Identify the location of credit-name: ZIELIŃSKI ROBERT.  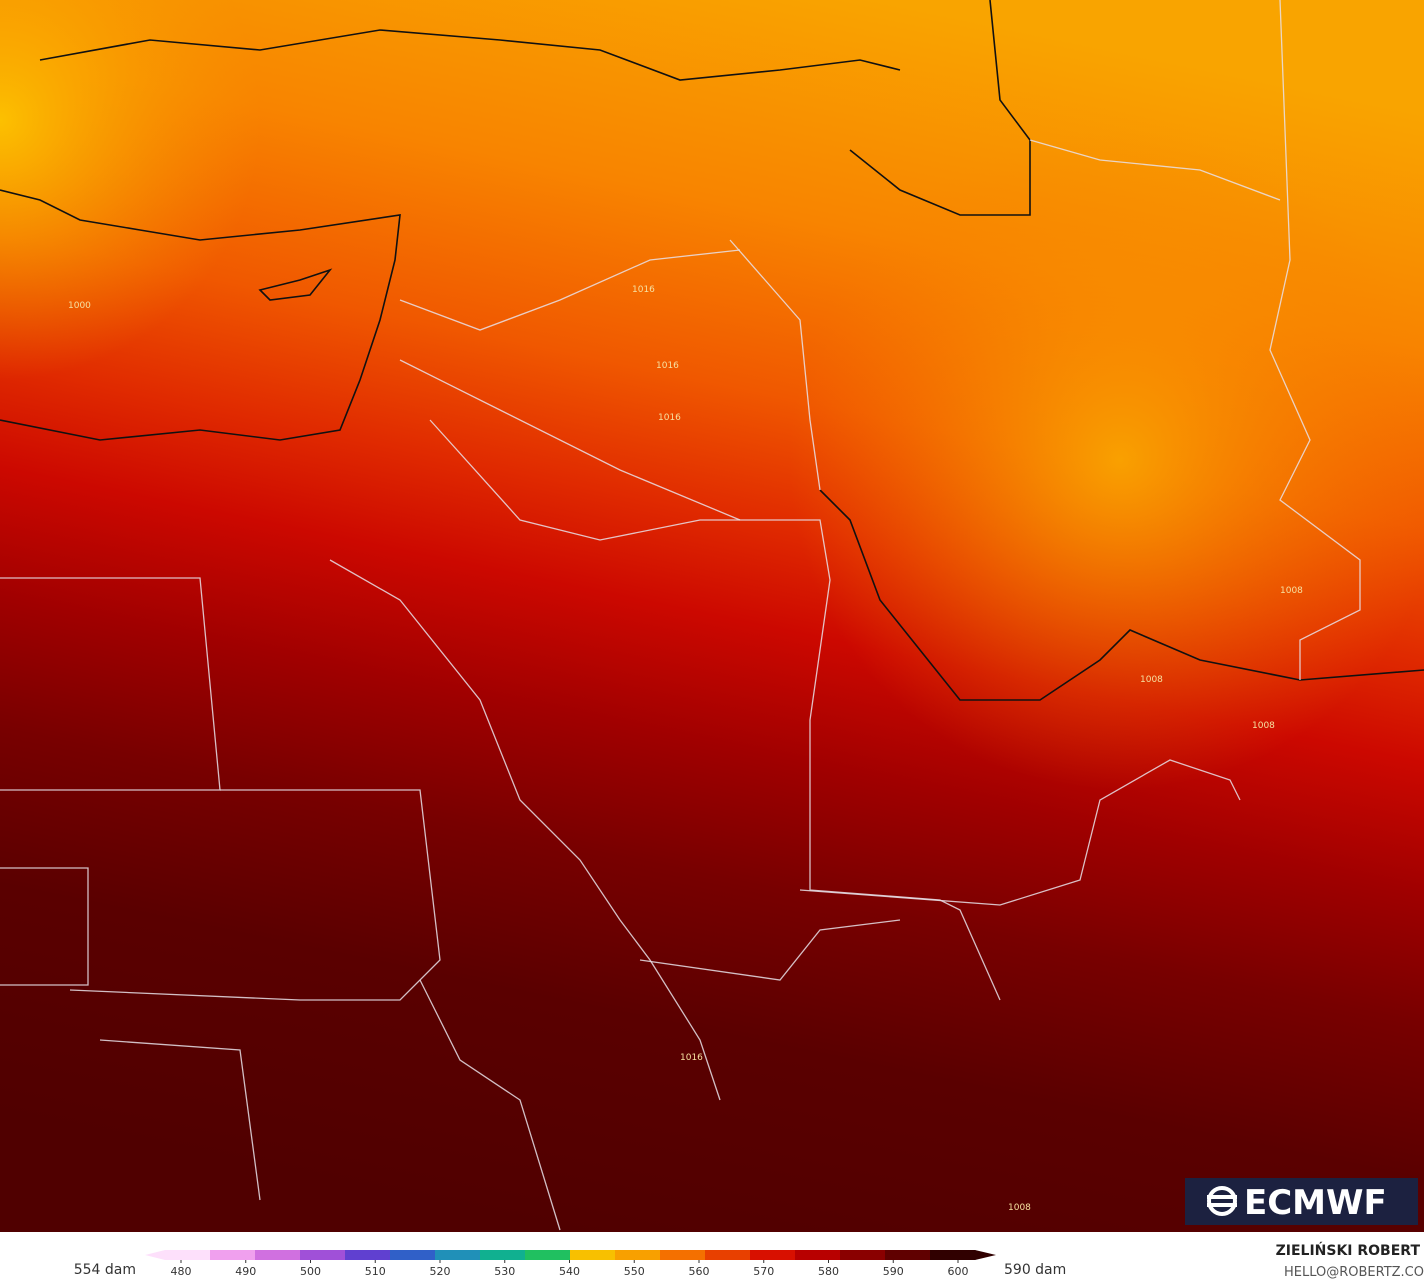
(1348, 1250).